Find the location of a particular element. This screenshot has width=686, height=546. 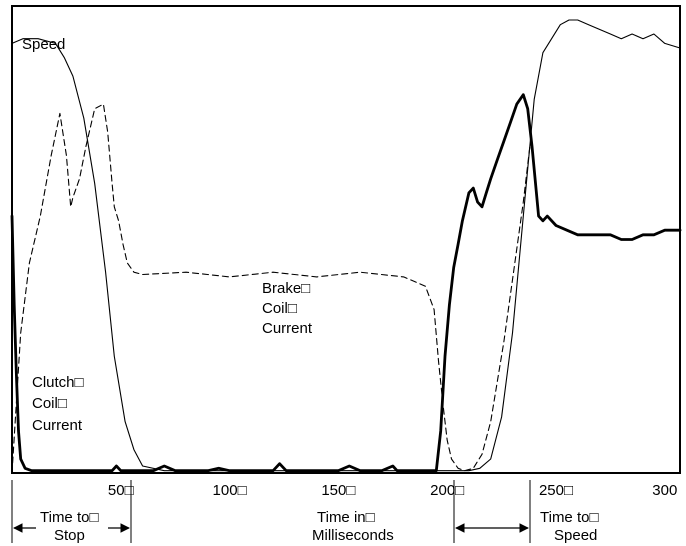

x-tick-label-300: 300 is located at coordinates (664, 490).